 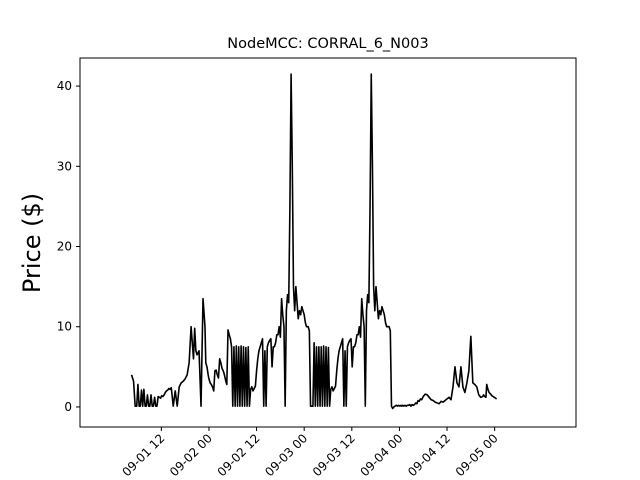 What do you see at coordinates (68, 407) in the screenshot?
I see `y-tick-label: 0` at bounding box center [68, 407].